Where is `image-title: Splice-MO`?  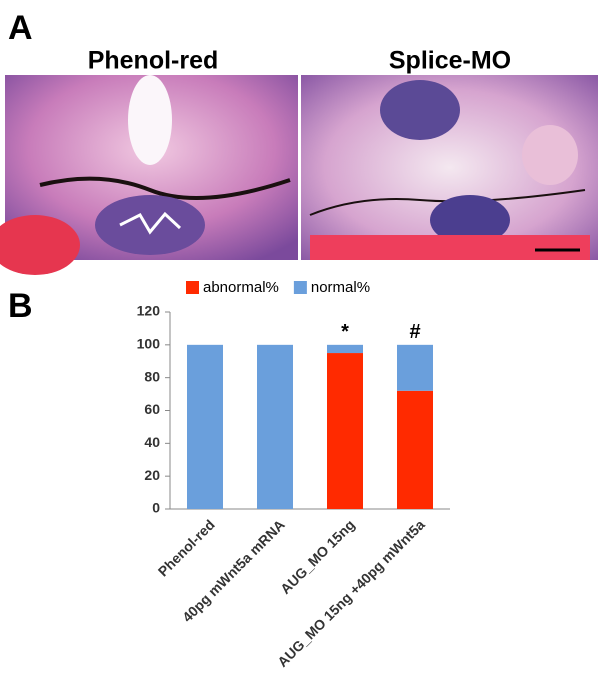
image-title: Splice-MO is located at coordinates (450, 61).